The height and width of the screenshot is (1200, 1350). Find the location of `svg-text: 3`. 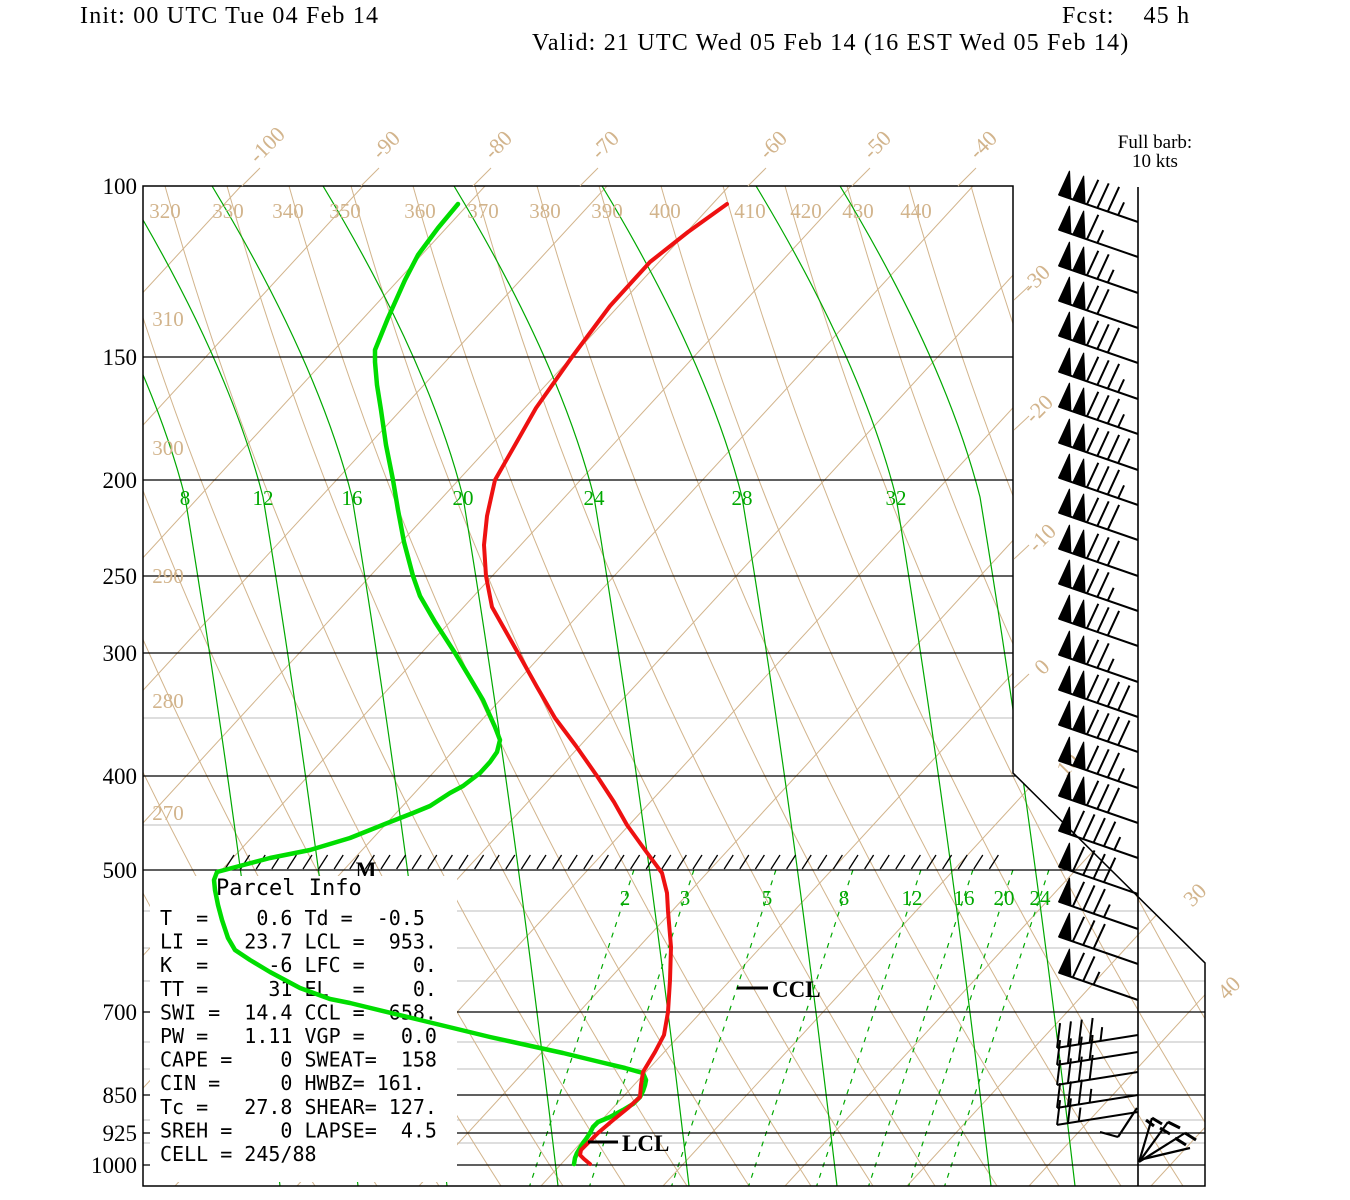

svg-text: 3 is located at coordinates (685, 898).